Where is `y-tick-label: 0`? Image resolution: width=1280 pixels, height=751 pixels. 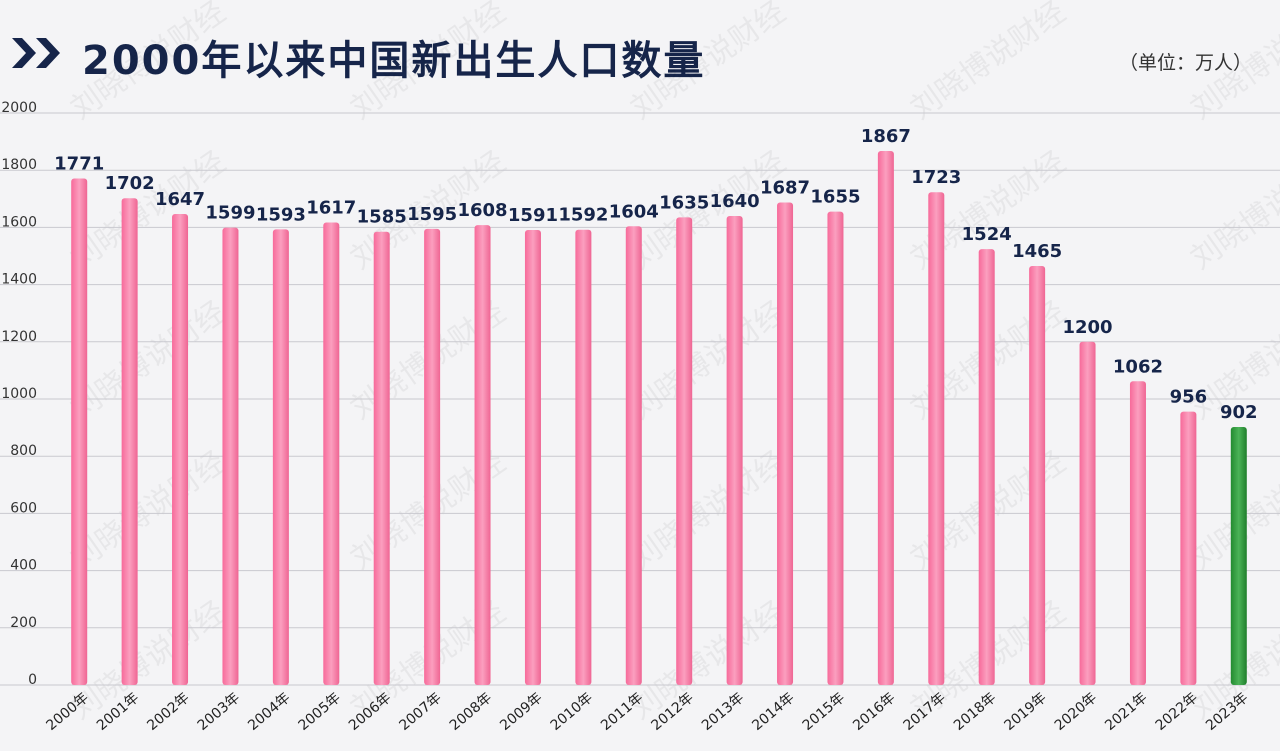
y-tick-label: 0 is located at coordinates (32, 680).